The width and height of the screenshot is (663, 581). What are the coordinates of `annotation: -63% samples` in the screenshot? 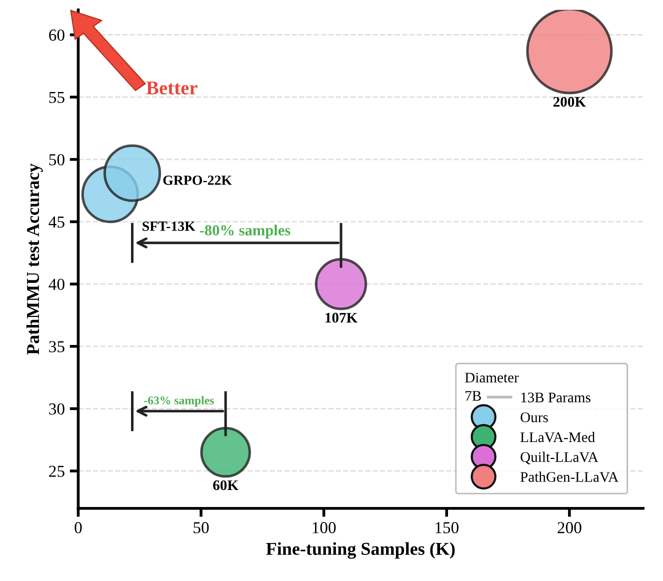 It's located at (179, 401).